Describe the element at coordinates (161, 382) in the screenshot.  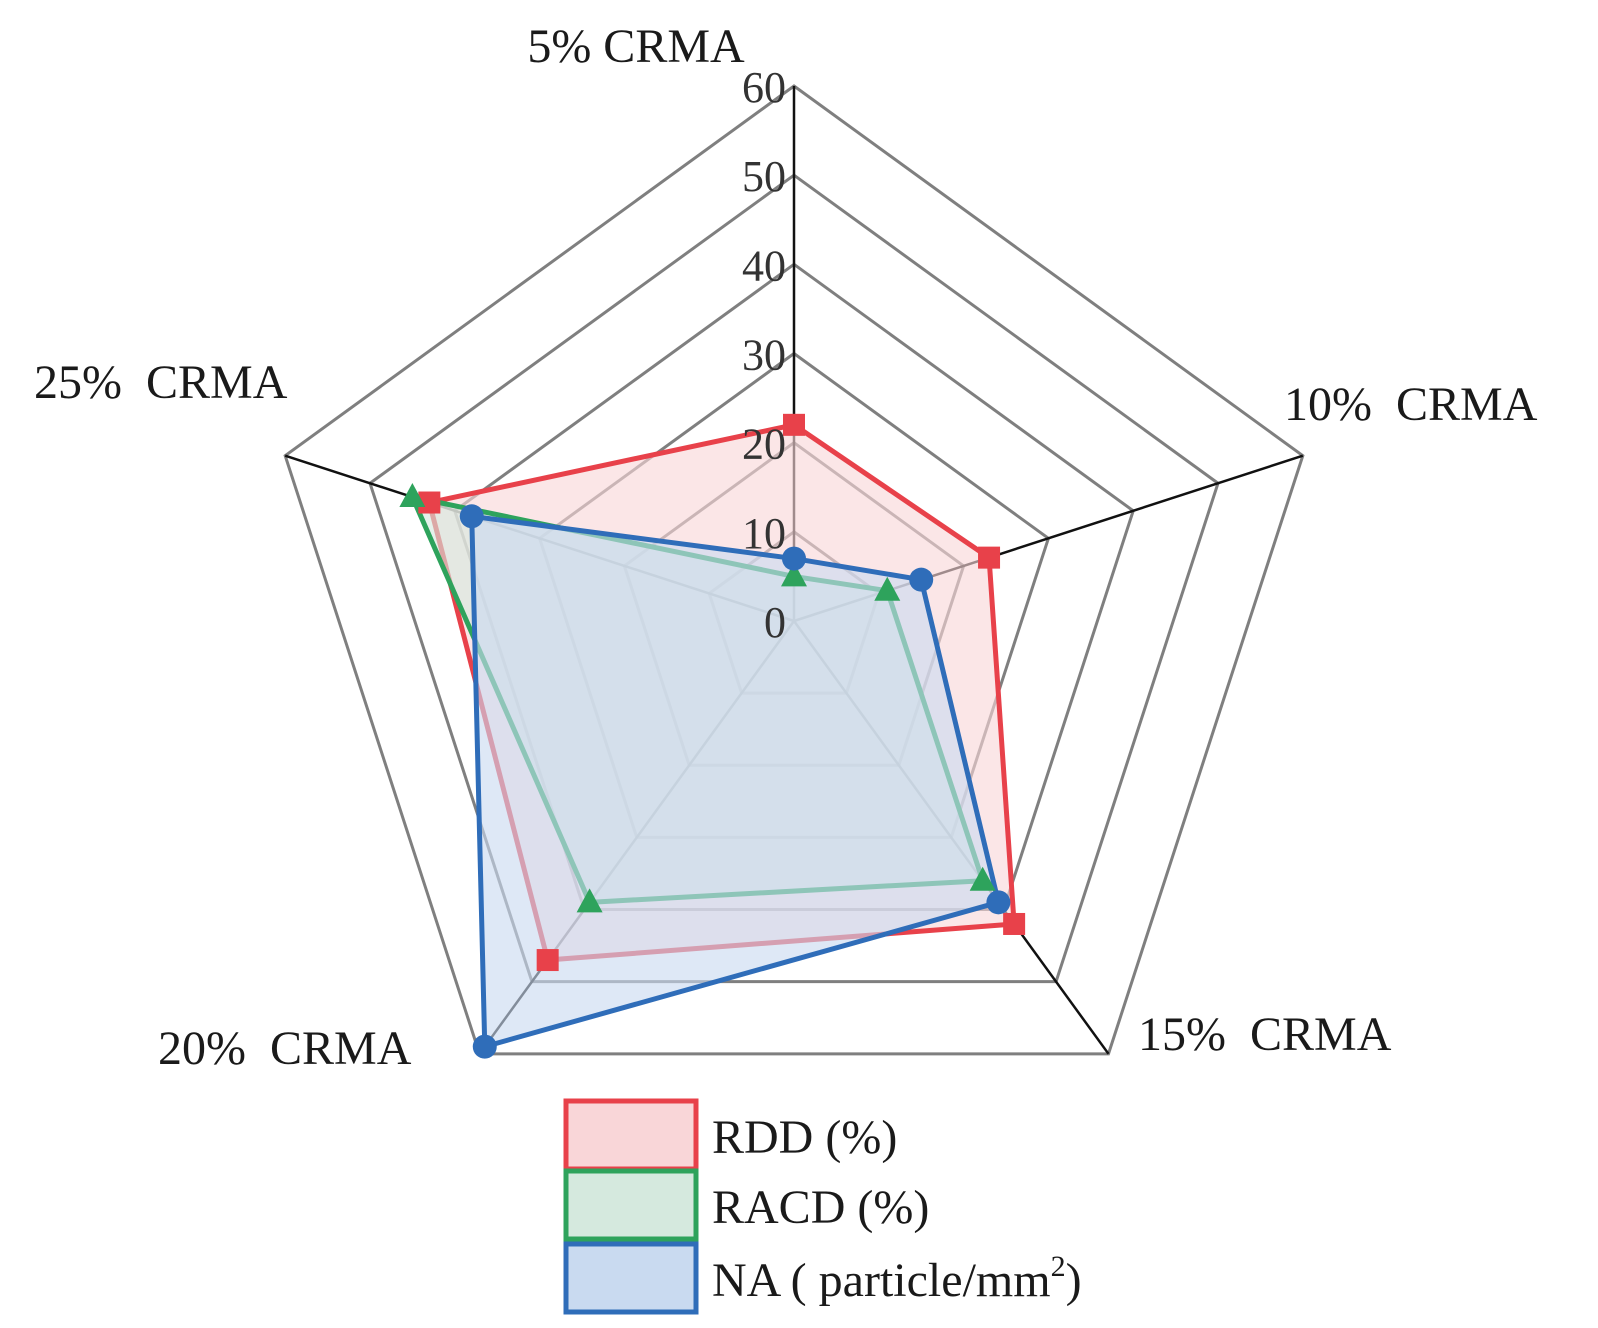
I see `category-label-25pct: 25% CRMA` at that location.